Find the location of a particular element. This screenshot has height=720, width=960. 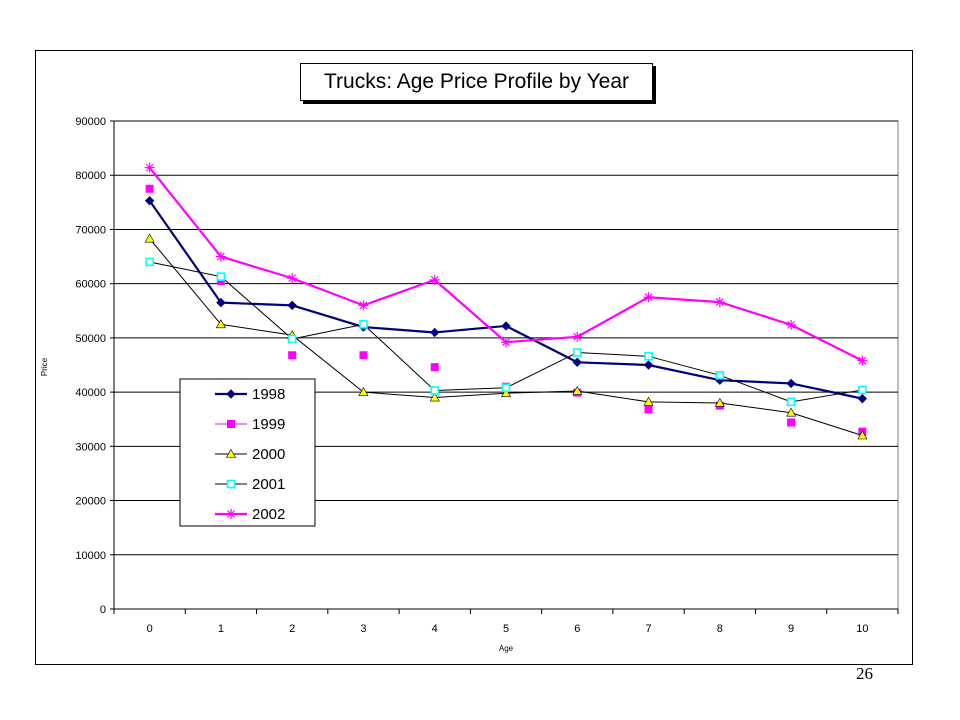

y-tick-label: 80000 is located at coordinates (90, 176).